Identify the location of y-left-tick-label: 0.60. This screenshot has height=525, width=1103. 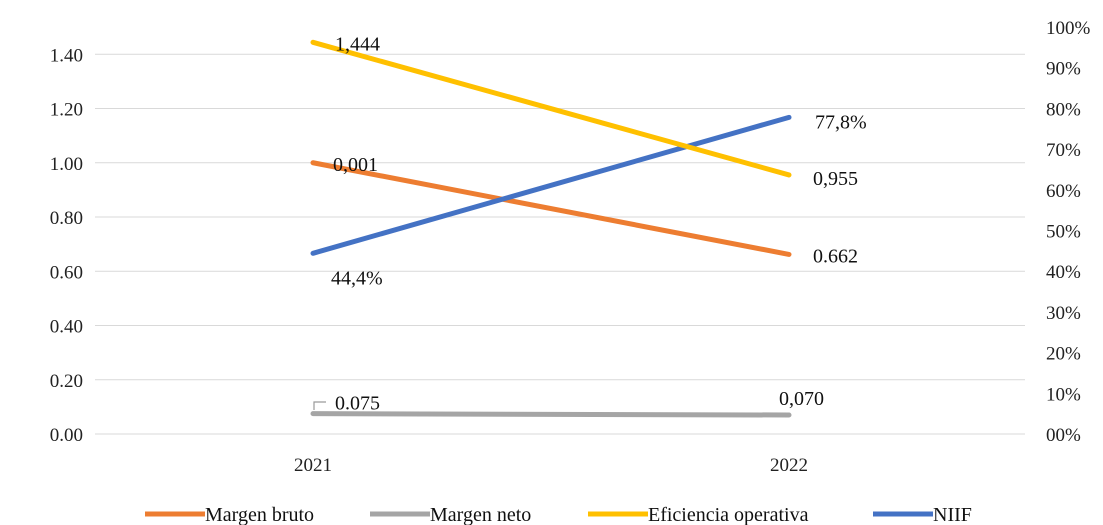
(66, 272).